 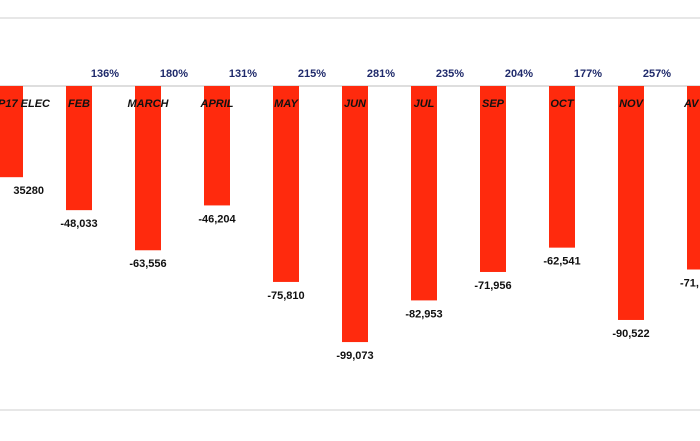 What do you see at coordinates (286, 104) in the screenshot?
I see `category-label: MAY` at bounding box center [286, 104].